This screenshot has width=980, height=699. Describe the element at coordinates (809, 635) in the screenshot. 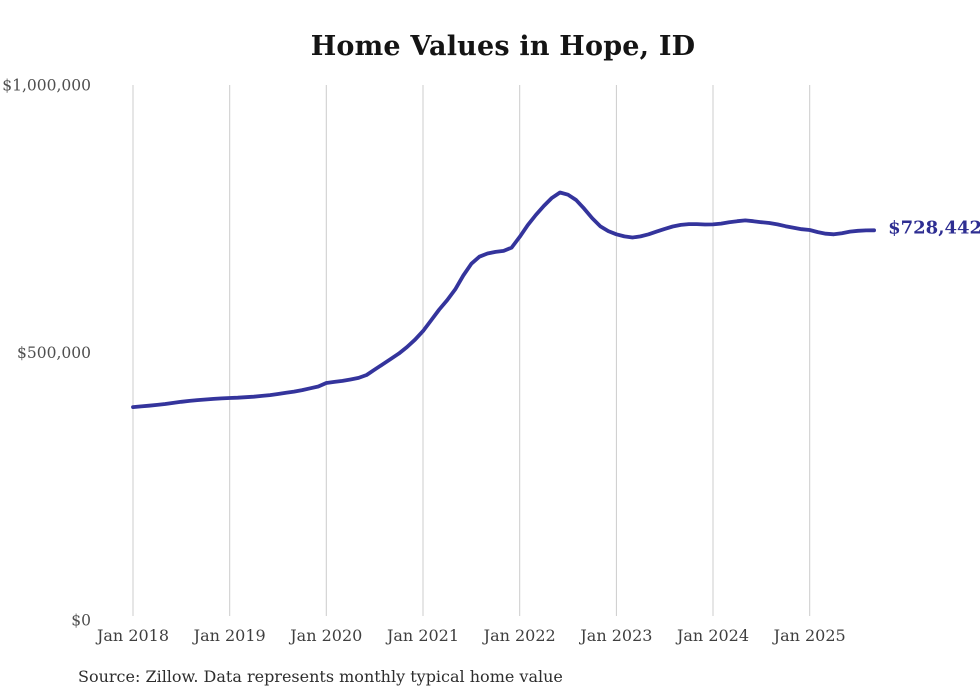

I see `x-tick-label: Jan 2025` at that location.